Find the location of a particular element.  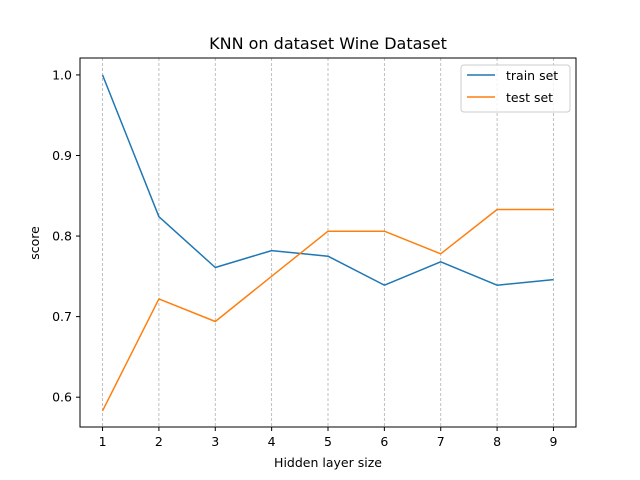

legend-label-test: test set is located at coordinates (529, 97).